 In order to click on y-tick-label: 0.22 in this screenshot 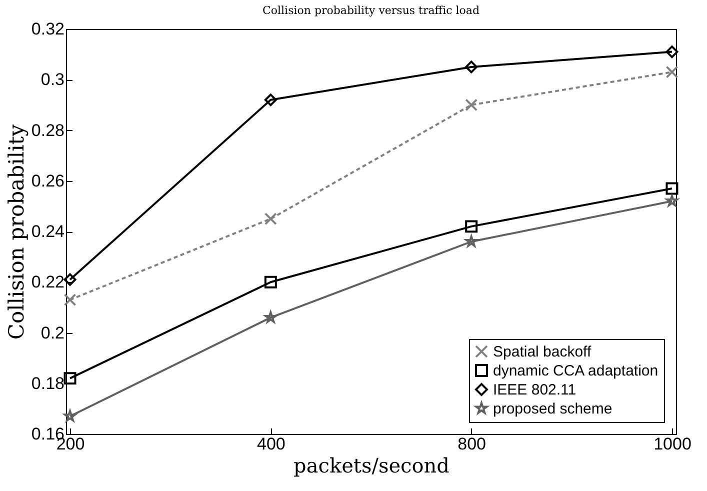, I will do `click(47, 282)`.